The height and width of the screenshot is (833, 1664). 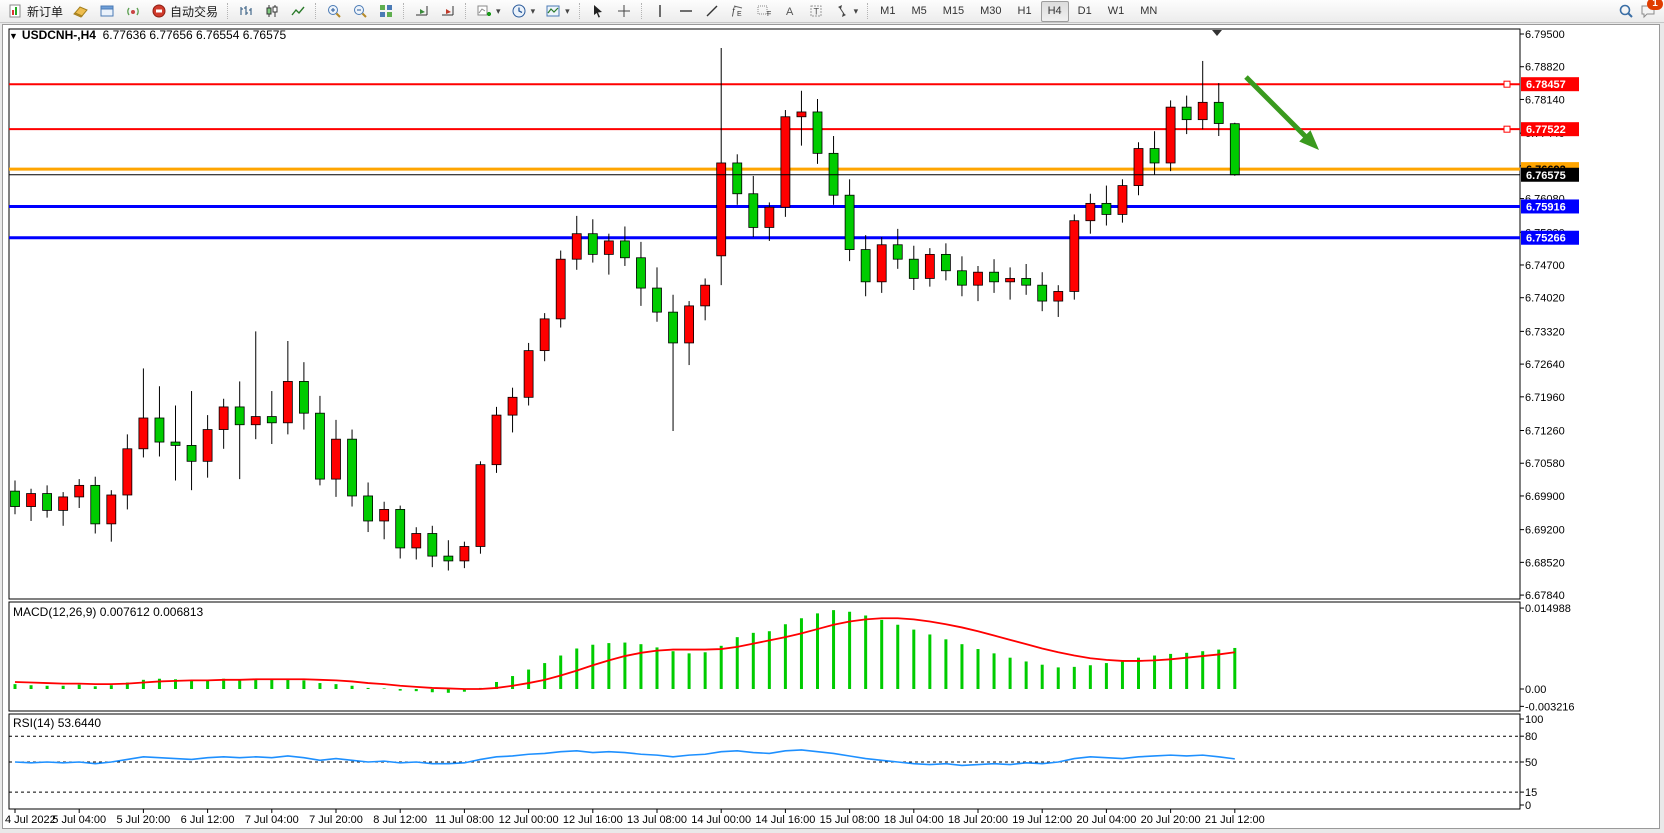 What do you see at coordinates (919, 11) in the screenshot?
I see `timeframe-button-m5: M5` at bounding box center [919, 11].